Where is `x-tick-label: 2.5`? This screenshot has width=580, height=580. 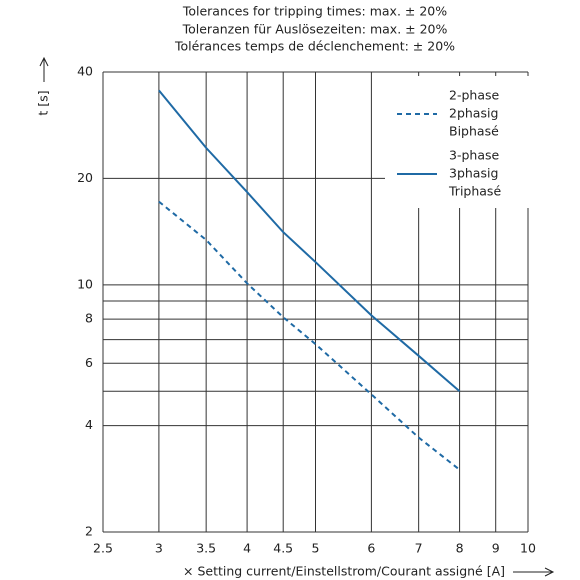
x-tick-label: 2.5 is located at coordinates (103, 548).